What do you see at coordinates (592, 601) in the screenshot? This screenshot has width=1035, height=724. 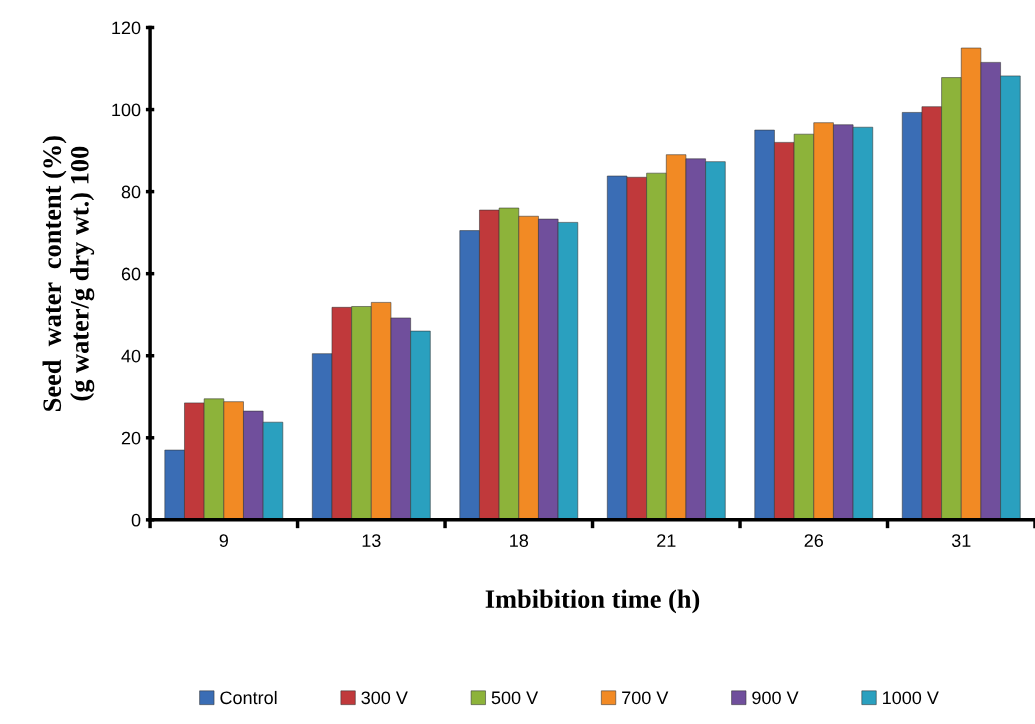 I see `x-axis-title: Imbibition time (h)` at bounding box center [592, 601].